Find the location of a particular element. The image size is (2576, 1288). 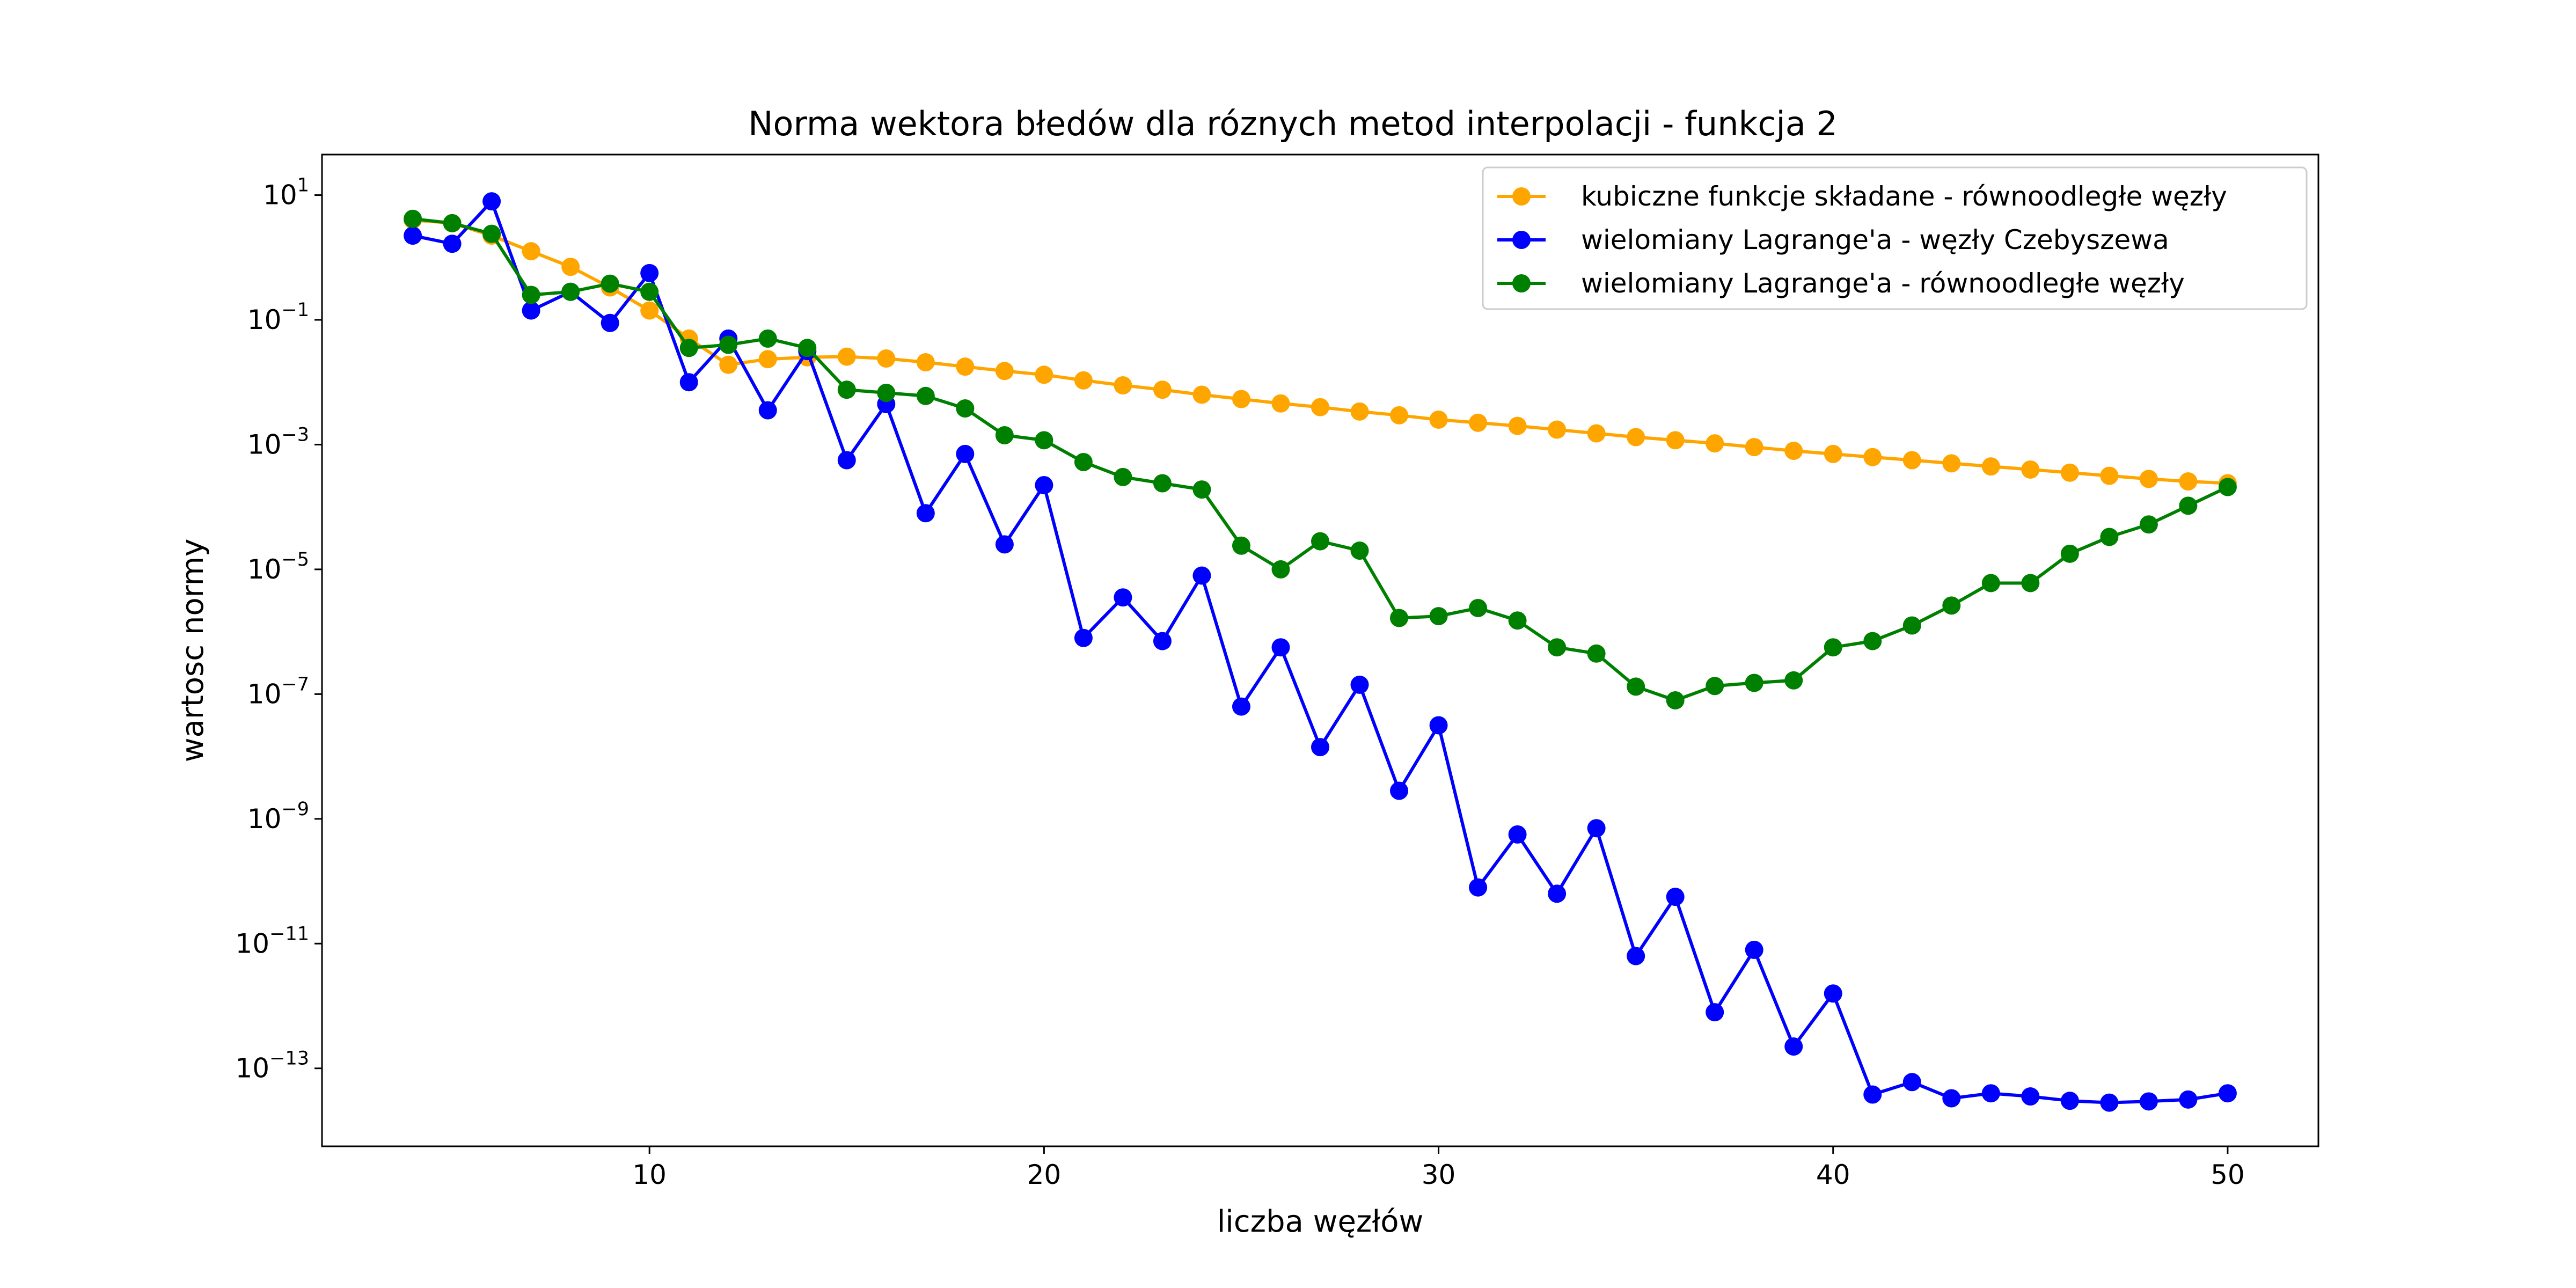

legend-frame is located at coordinates (1895, 238).